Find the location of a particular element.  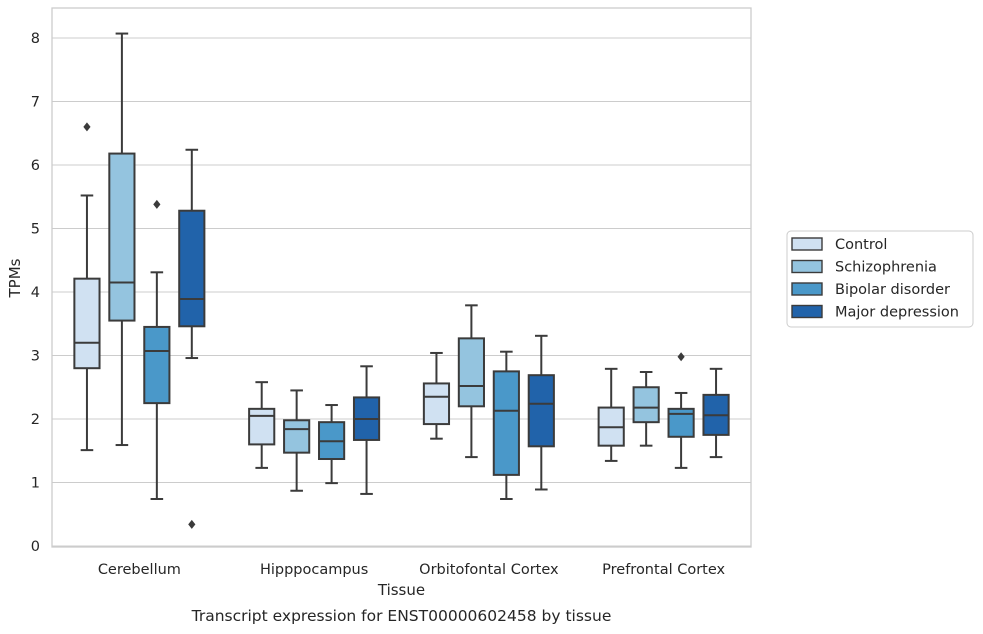

legend-item: Major depression is located at coordinates (875, 312).